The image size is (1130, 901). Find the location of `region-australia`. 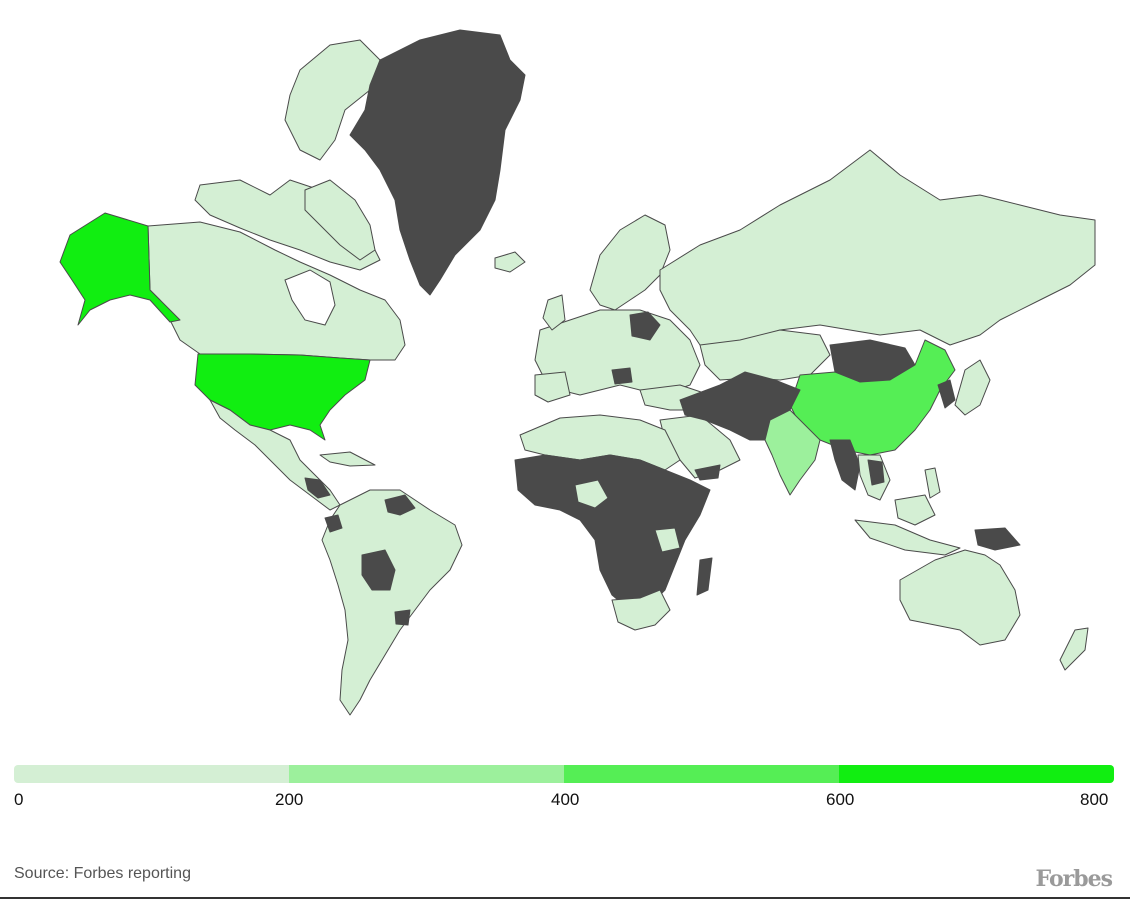

region-australia is located at coordinates (960, 597).